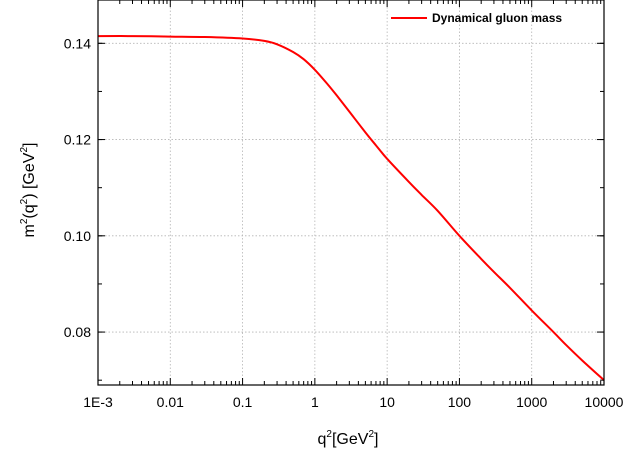 Image resolution: width=626 pixels, height=454 pixels. Describe the element at coordinates (315, 402) in the screenshot. I see `x-tick-label: 1` at that location.